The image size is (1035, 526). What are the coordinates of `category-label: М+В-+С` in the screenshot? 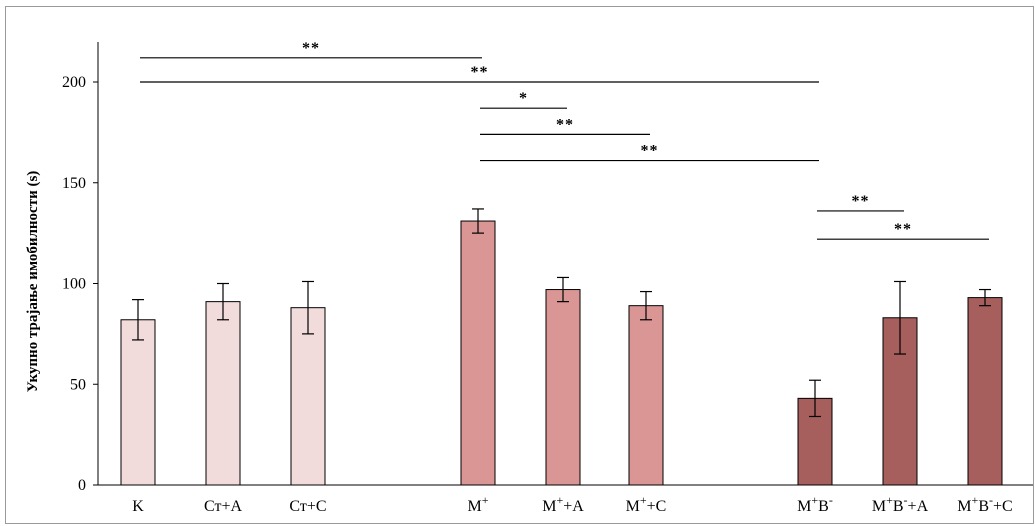 It's located at (984, 504).